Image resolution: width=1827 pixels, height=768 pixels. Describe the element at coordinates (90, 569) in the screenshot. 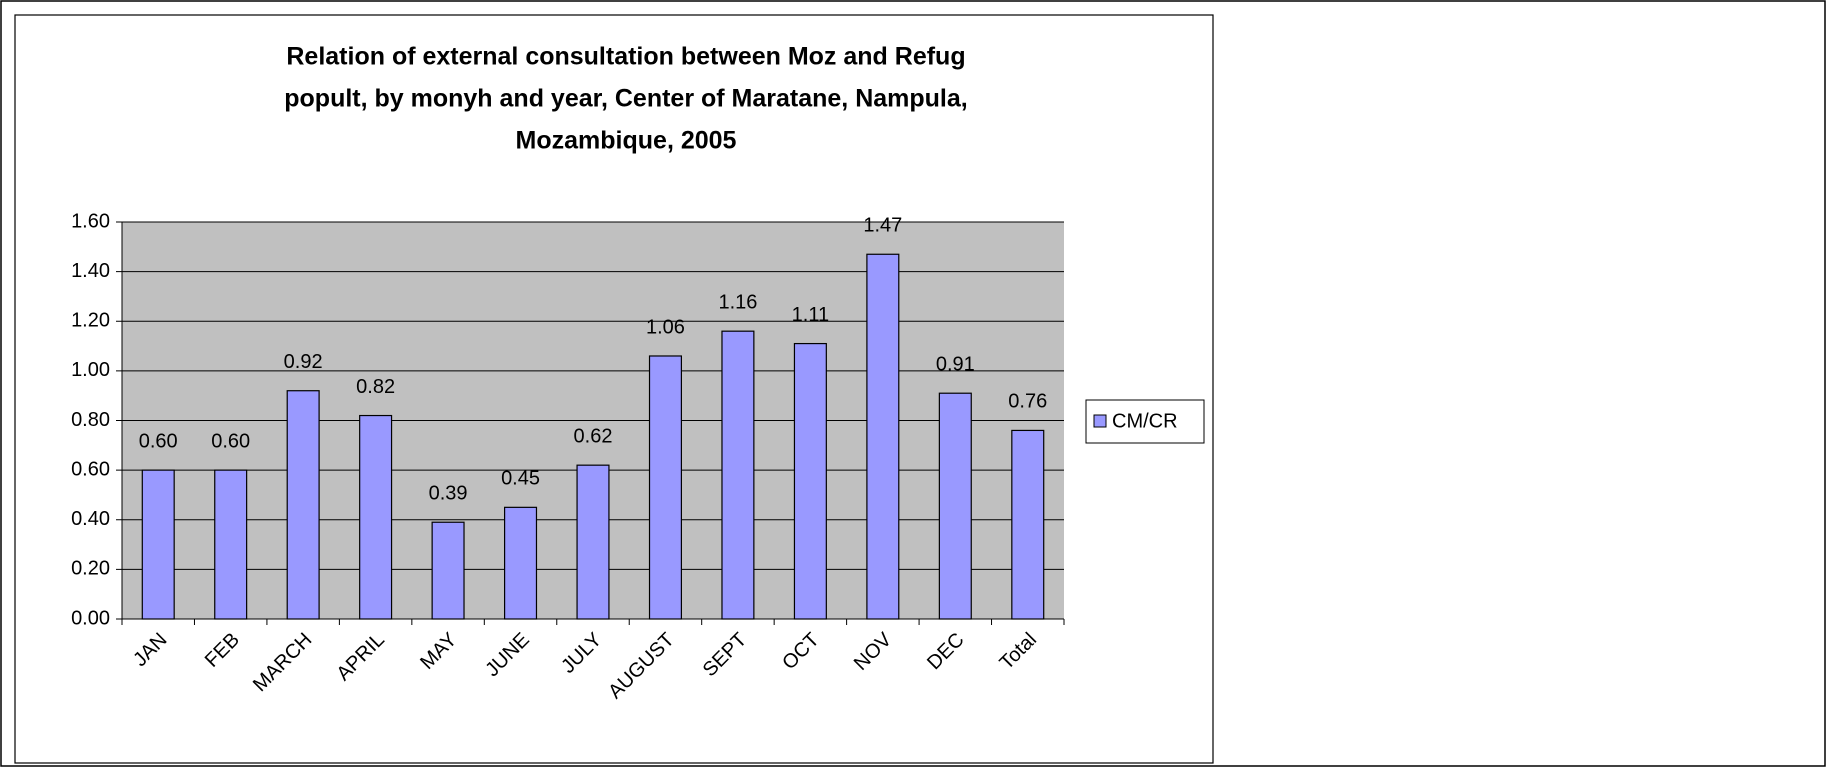

I see `y-tick-label: 0.20` at that location.